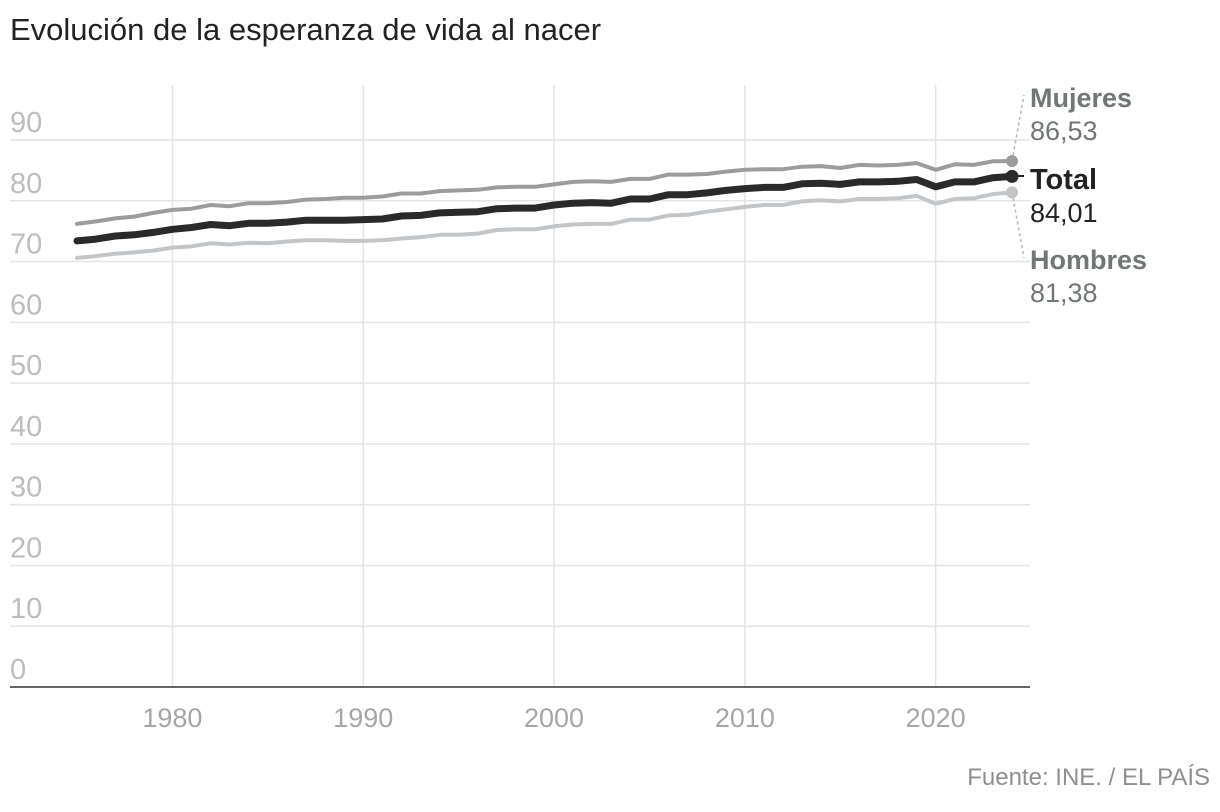  Describe the element at coordinates (1012, 161) in the screenshot. I see `end-point-mujeres` at that location.